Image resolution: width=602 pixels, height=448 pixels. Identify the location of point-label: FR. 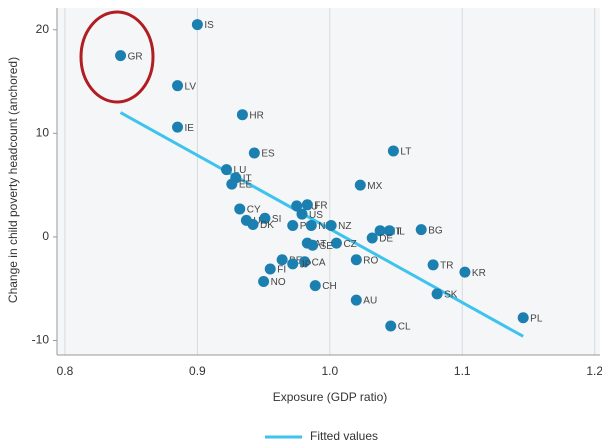
(320, 205).